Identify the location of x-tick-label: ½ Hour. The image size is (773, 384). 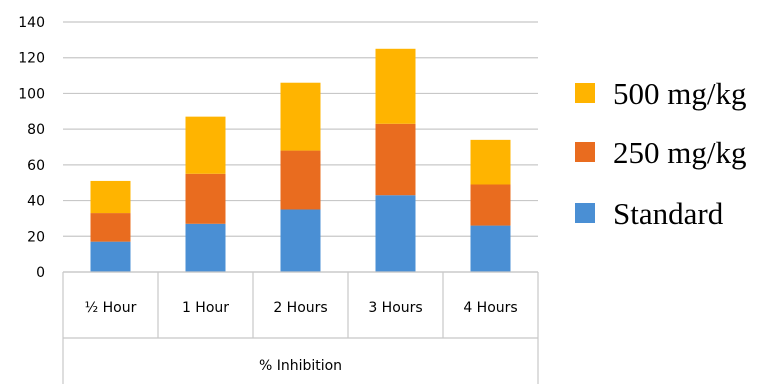
(111, 308).